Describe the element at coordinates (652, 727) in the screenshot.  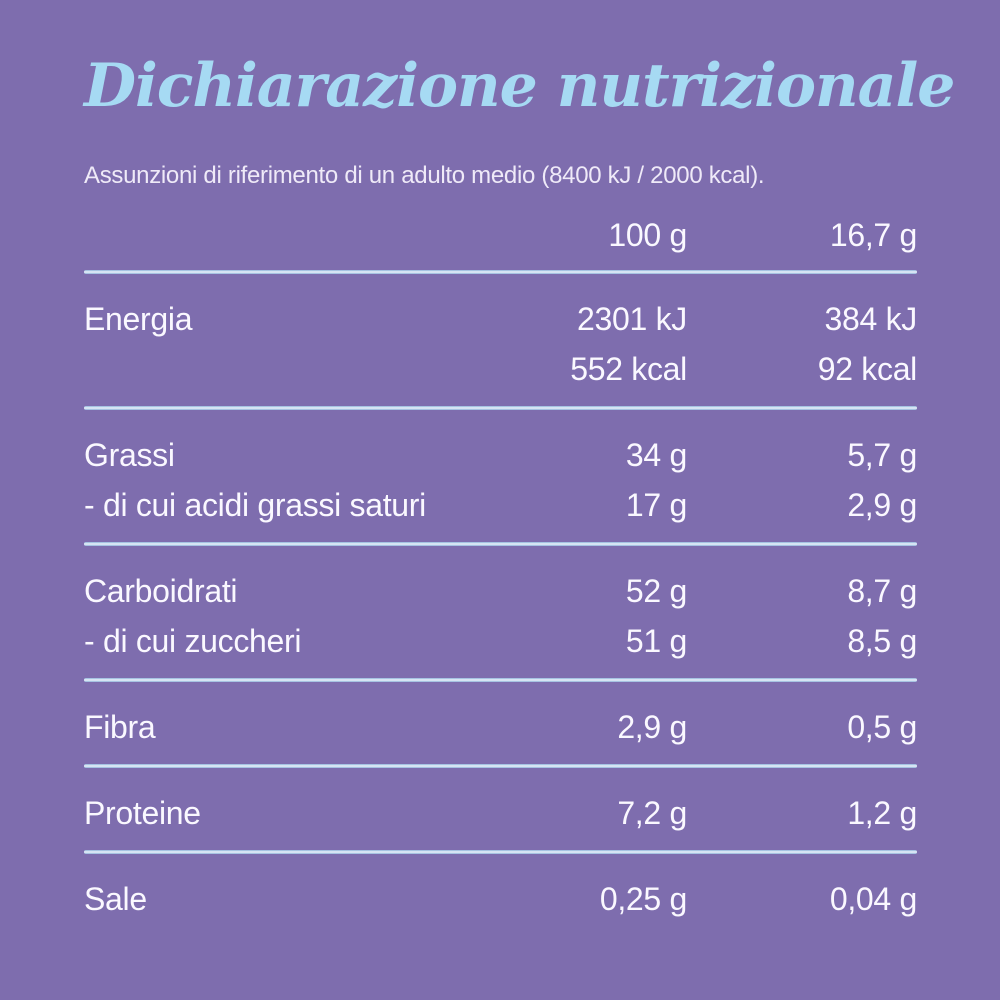
I see `row-value-100g: 2,9 g` at that location.